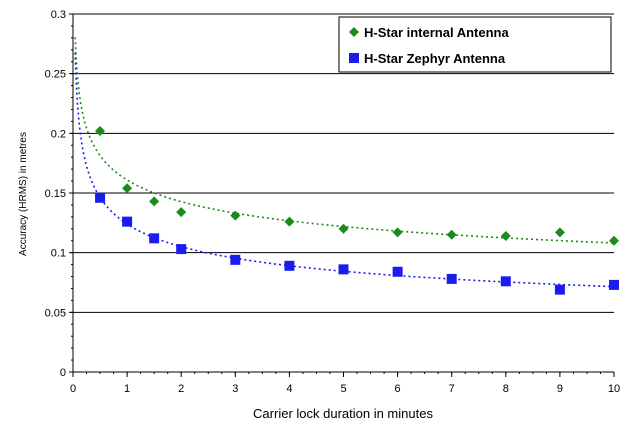 The width and height of the screenshot is (626, 426). What do you see at coordinates (343, 389) in the screenshot?
I see `x-tick-label-5: 5` at bounding box center [343, 389].